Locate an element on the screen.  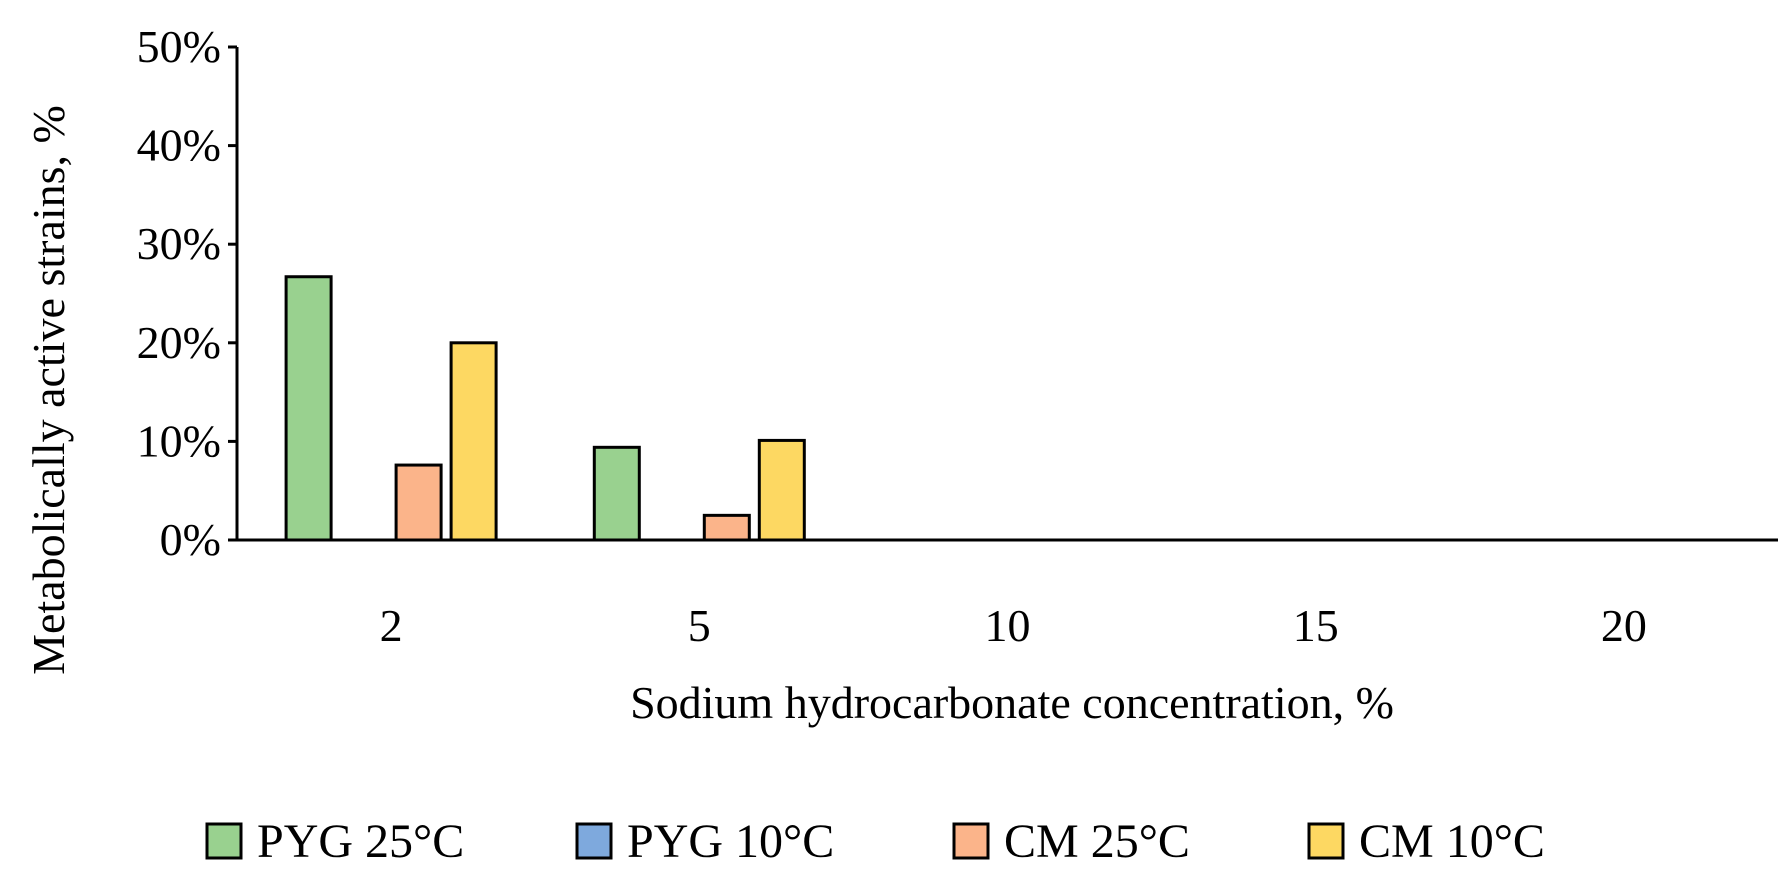
x-tick-label: 2 is located at coordinates (391, 625).